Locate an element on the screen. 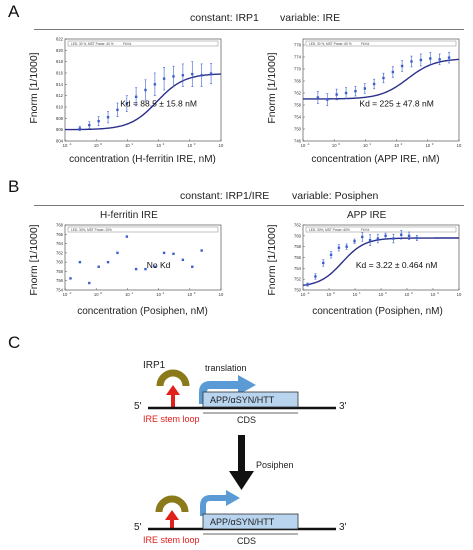  y-tick-label: 760 is located at coordinates (60, 262).